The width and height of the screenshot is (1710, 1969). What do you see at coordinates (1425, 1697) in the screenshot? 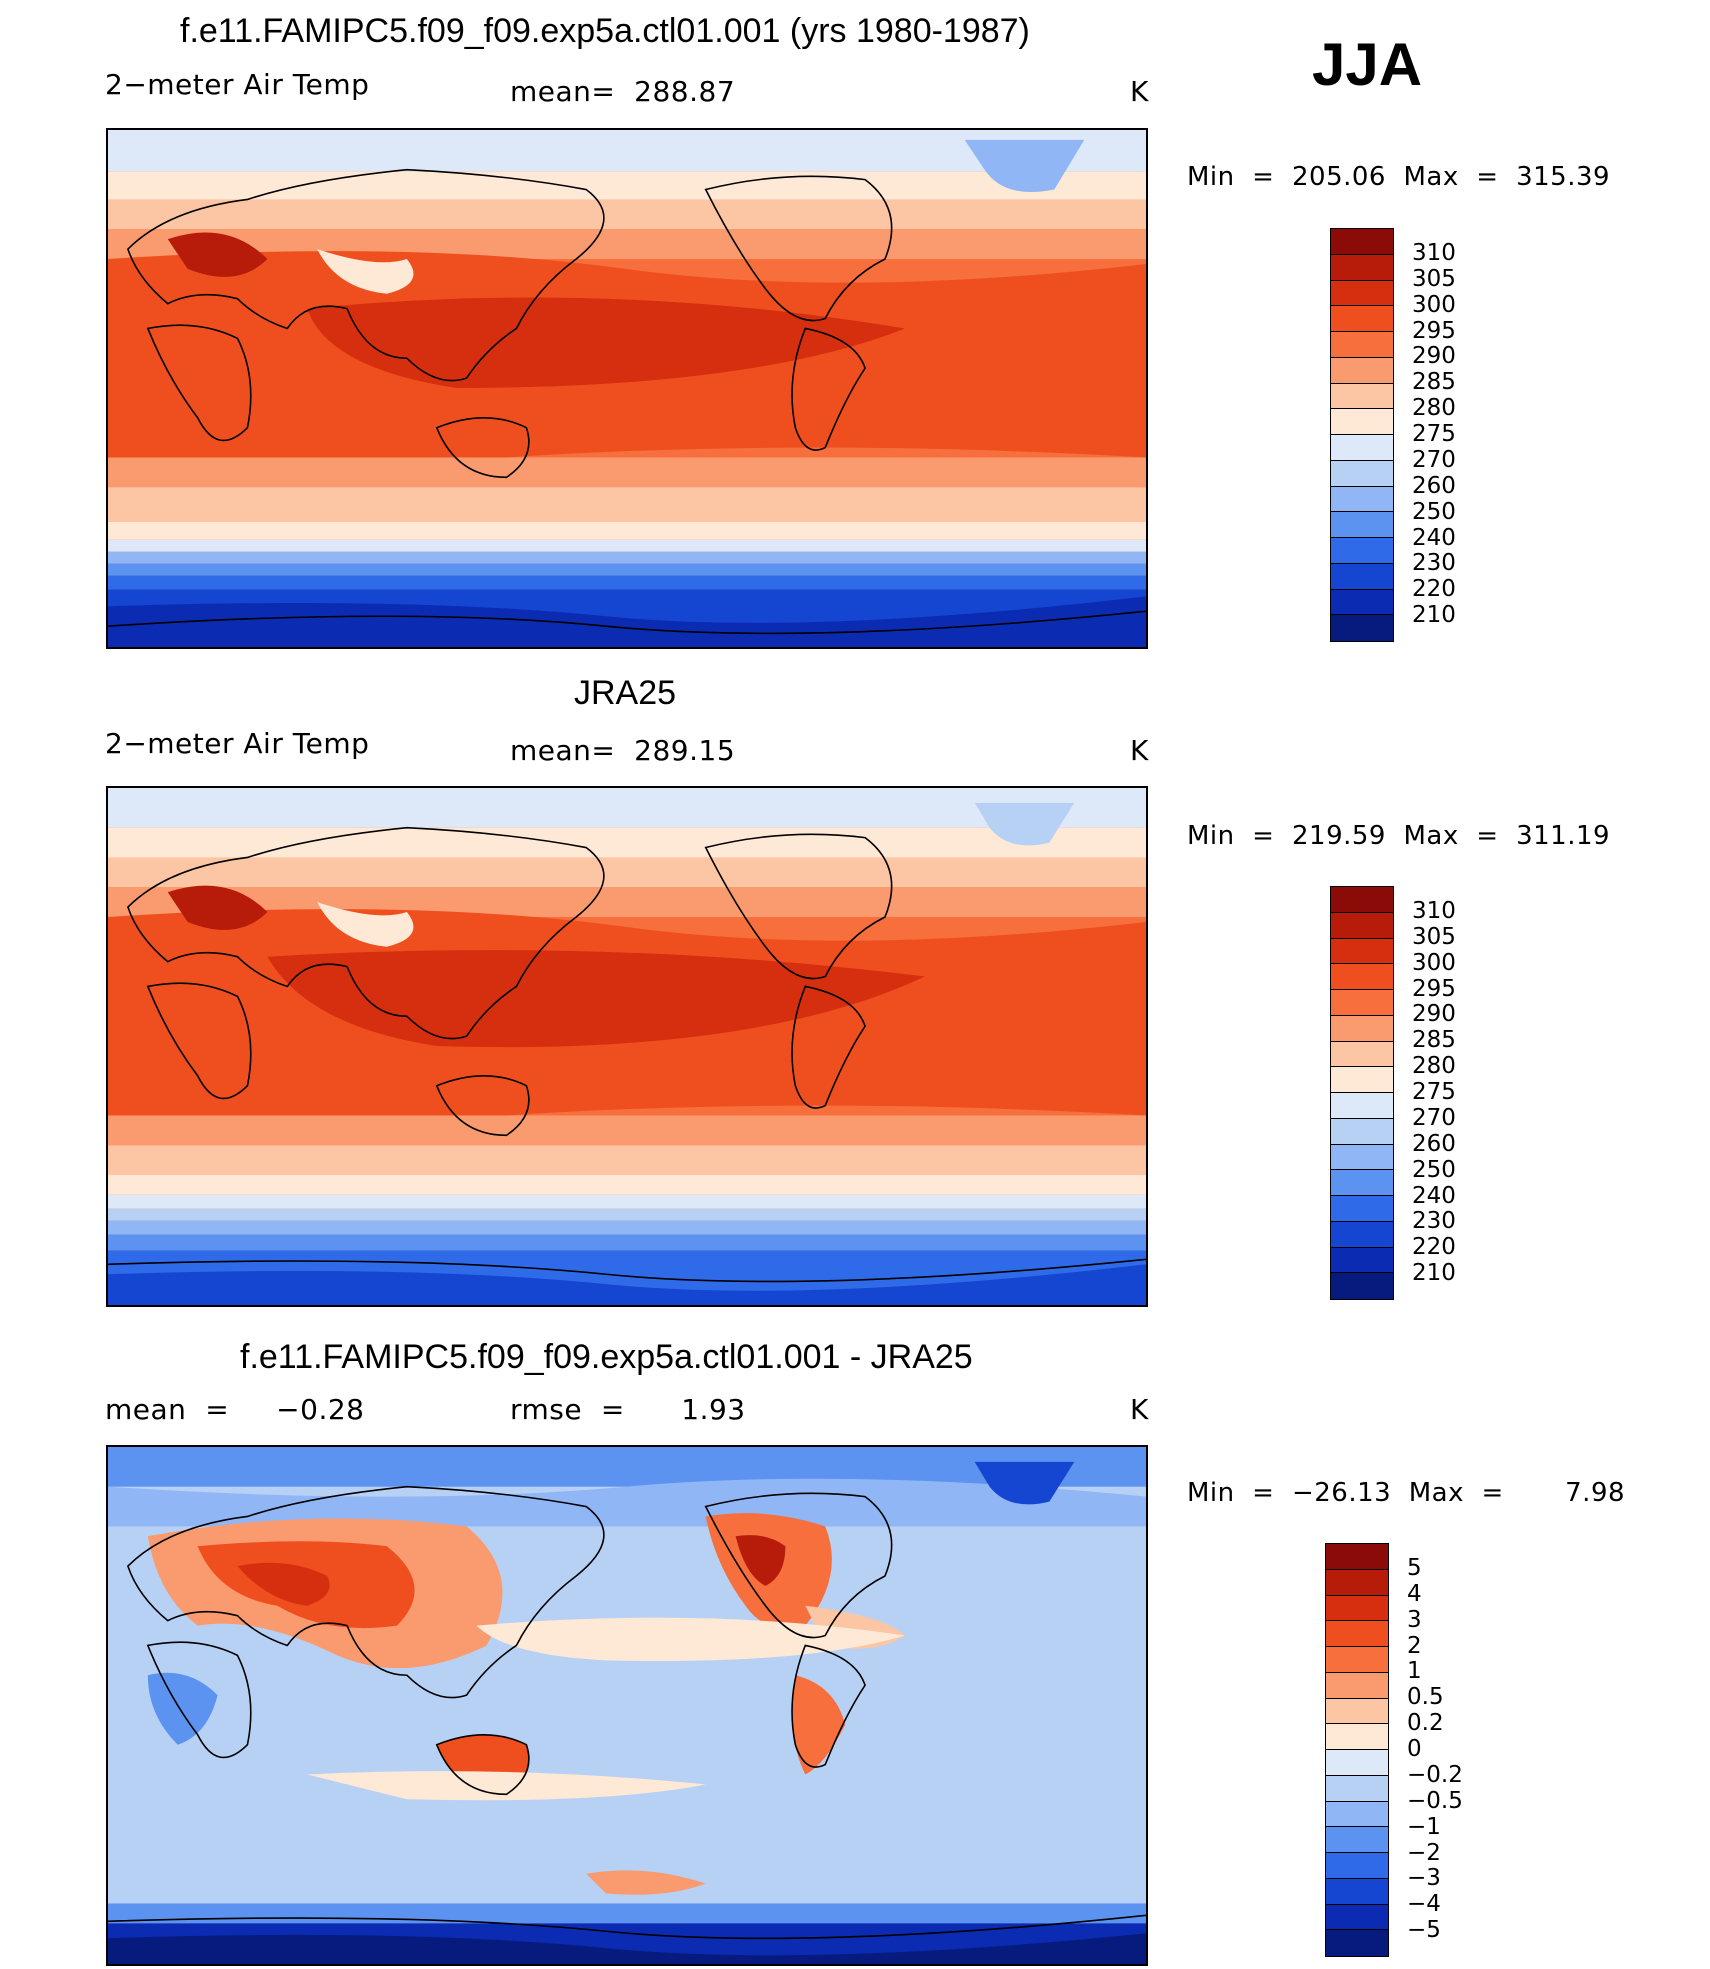
I see `colorbar-tick-label: 0.5` at bounding box center [1425, 1697].